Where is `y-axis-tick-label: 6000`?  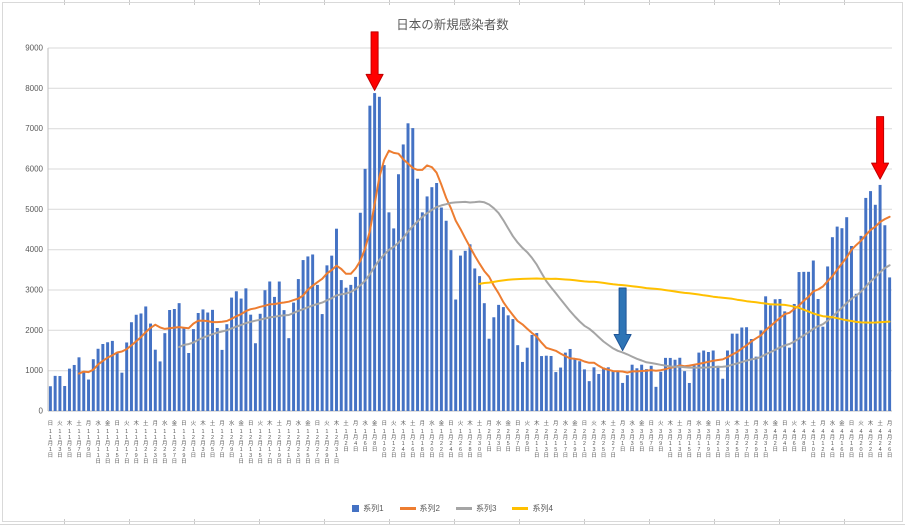
y-axis-tick-label: 6000 is located at coordinates (34, 169).